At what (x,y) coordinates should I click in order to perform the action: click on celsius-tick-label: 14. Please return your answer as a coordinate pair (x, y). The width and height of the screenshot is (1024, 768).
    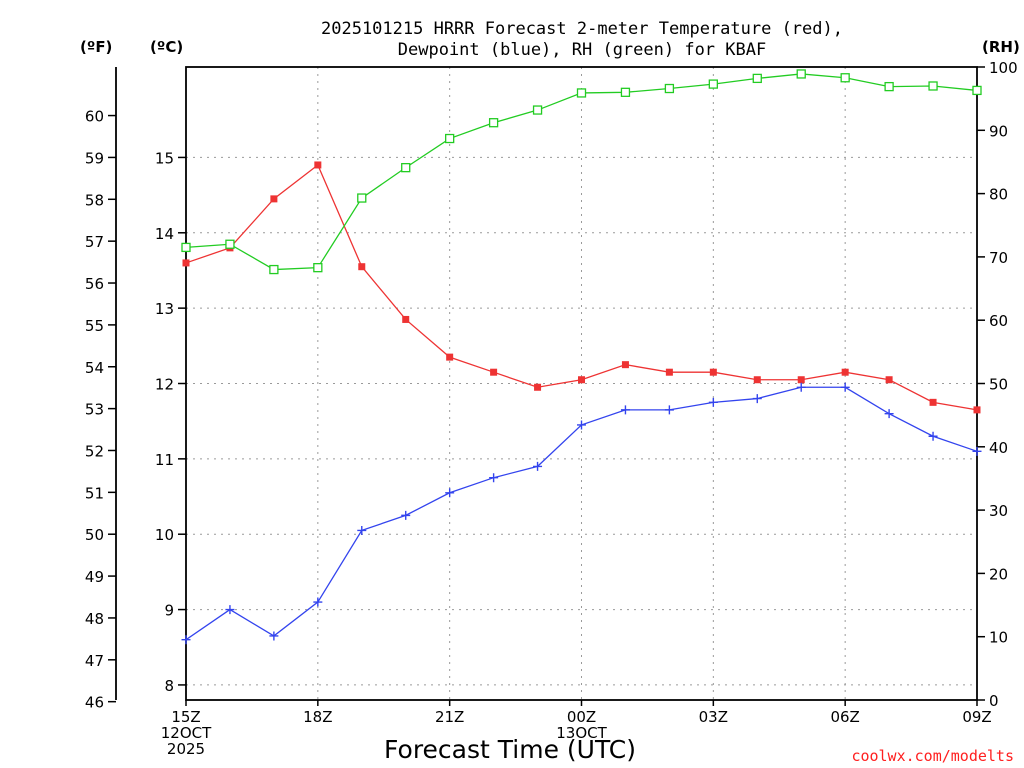
    Looking at the image, I should click on (164, 234).